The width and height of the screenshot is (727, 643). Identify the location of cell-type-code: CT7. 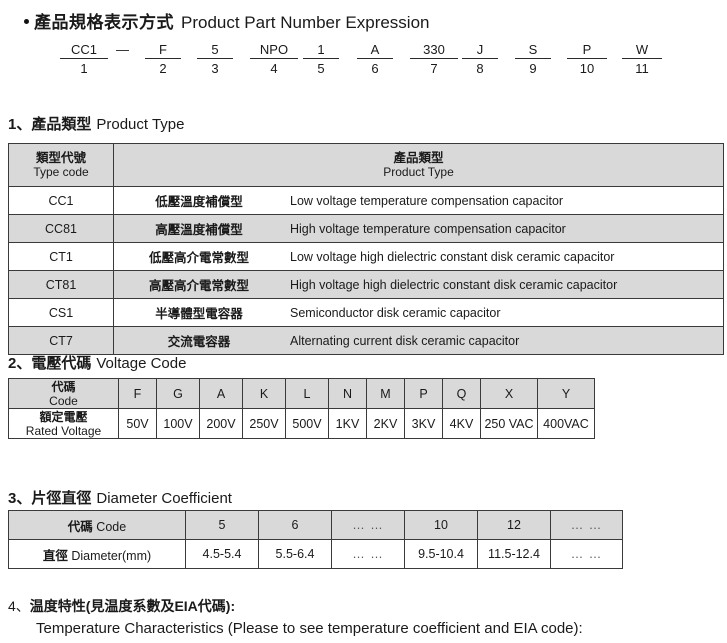
(61, 340).